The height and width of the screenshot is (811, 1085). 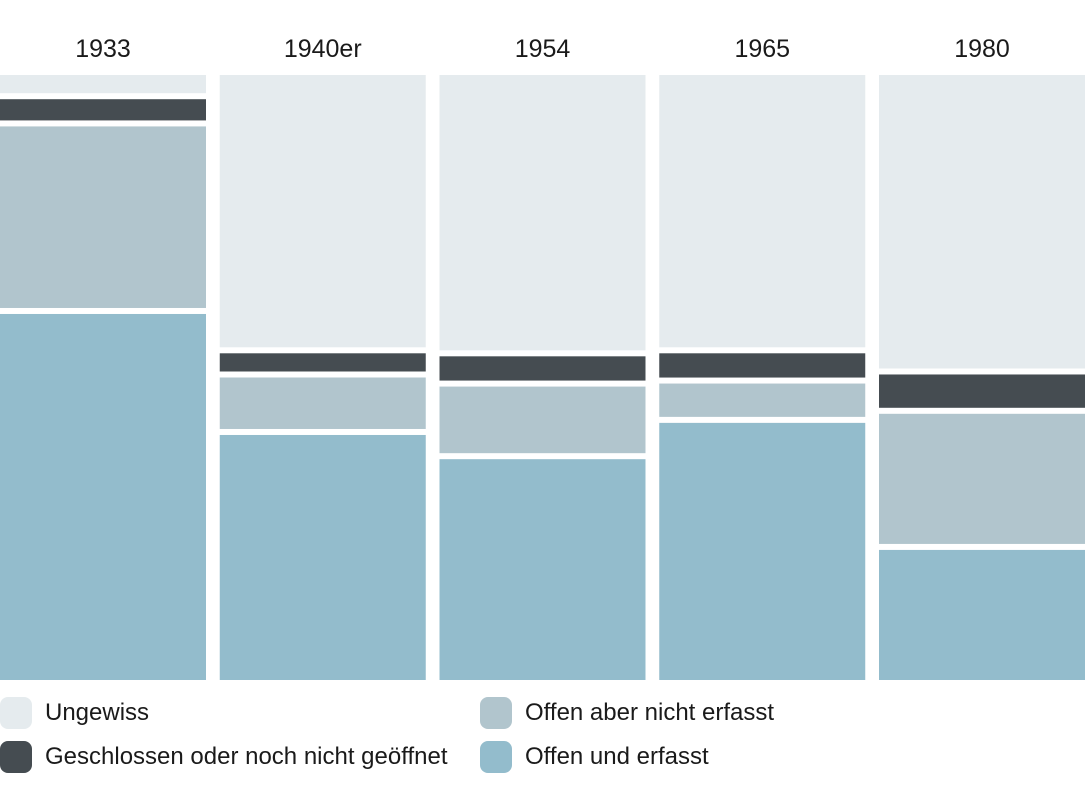 I want to click on legend-item-offen-nicht-erfasst: Offen aber nicht erfasst, so click(x=627, y=713).